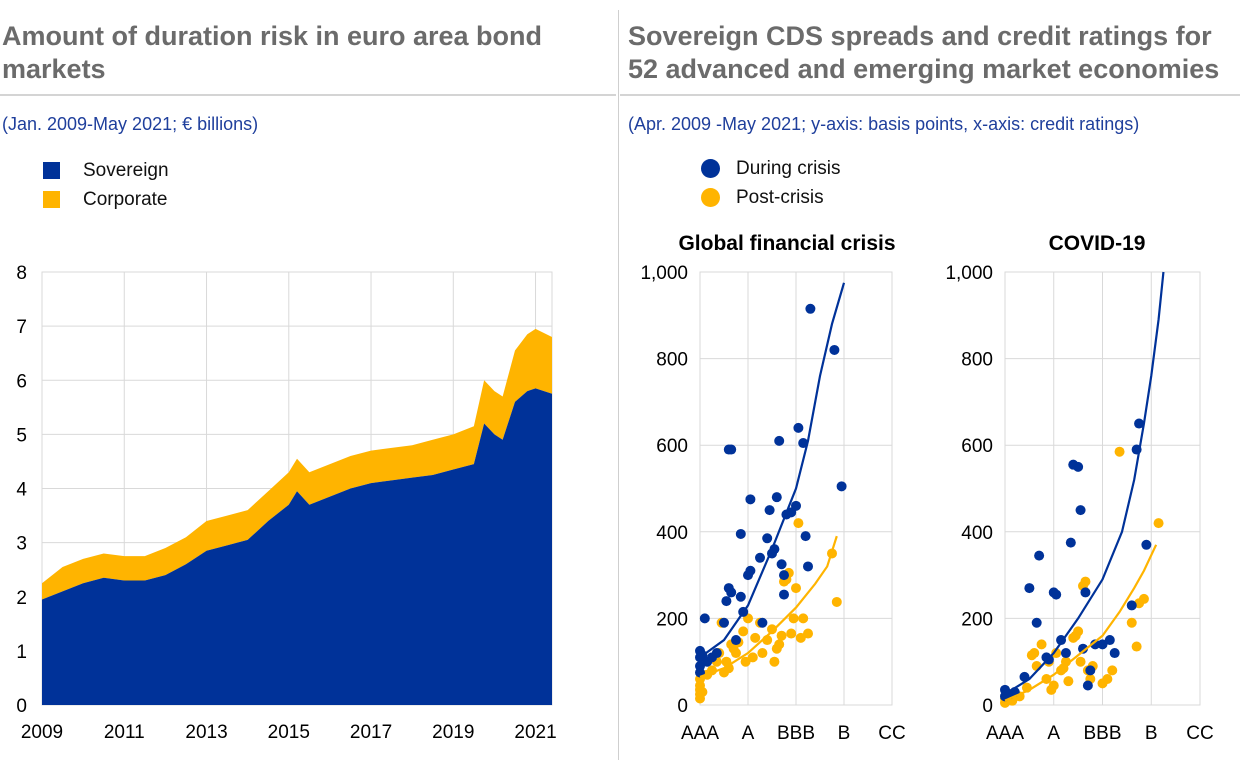  Describe the element at coordinates (710, 197) in the screenshot. I see `post-crisis-marker` at that location.